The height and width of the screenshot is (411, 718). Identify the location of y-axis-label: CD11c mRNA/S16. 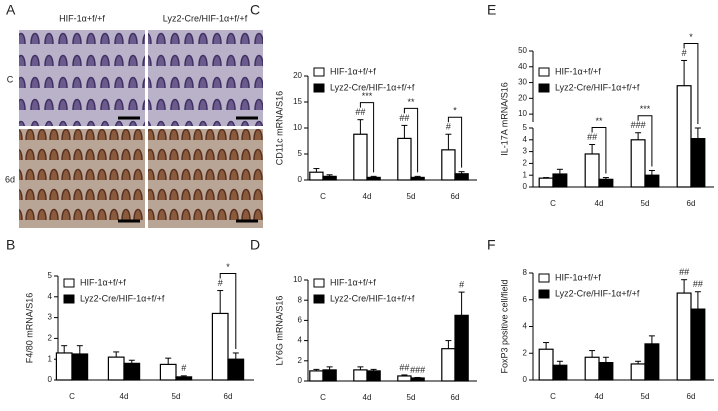
(279, 128).